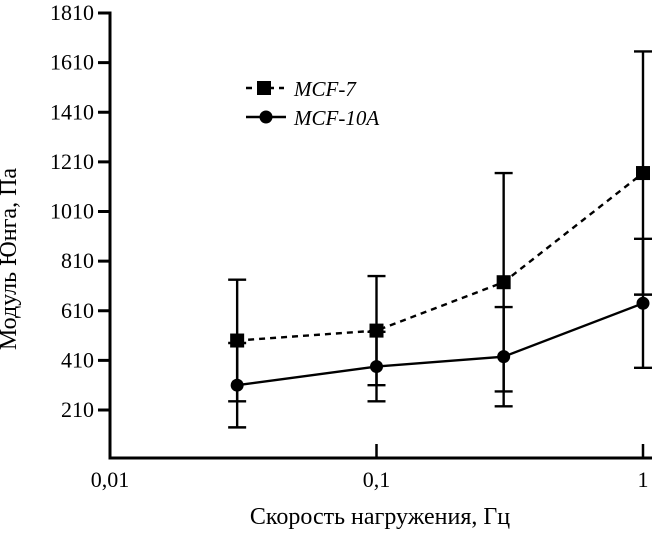  What do you see at coordinates (325, 89) in the screenshot?
I see `legend-mcf7-label: MCF-7` at bounding box center [325, 89].